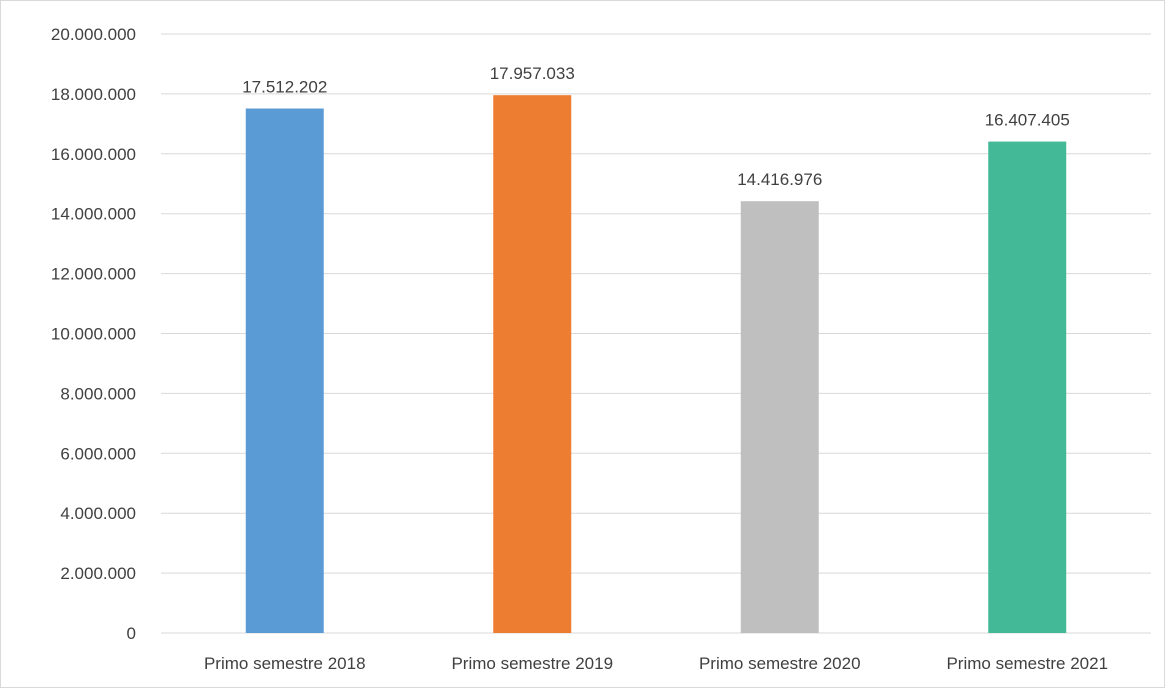 The height and width of the screenshot is (692, 1165). I want to click on y-tick-label: 10.000.000, so click(93, 334).